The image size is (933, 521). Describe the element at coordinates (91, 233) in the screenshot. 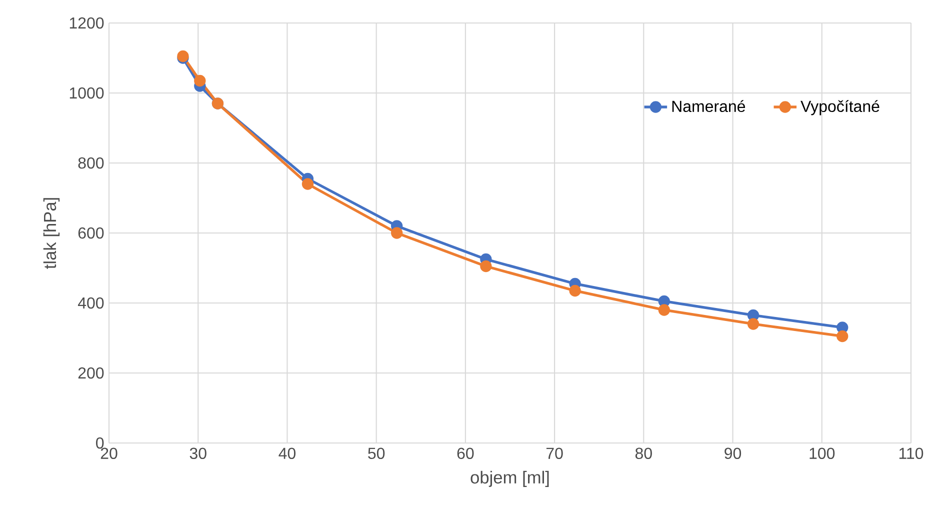

I see `y-tick-label: 600` at that location.